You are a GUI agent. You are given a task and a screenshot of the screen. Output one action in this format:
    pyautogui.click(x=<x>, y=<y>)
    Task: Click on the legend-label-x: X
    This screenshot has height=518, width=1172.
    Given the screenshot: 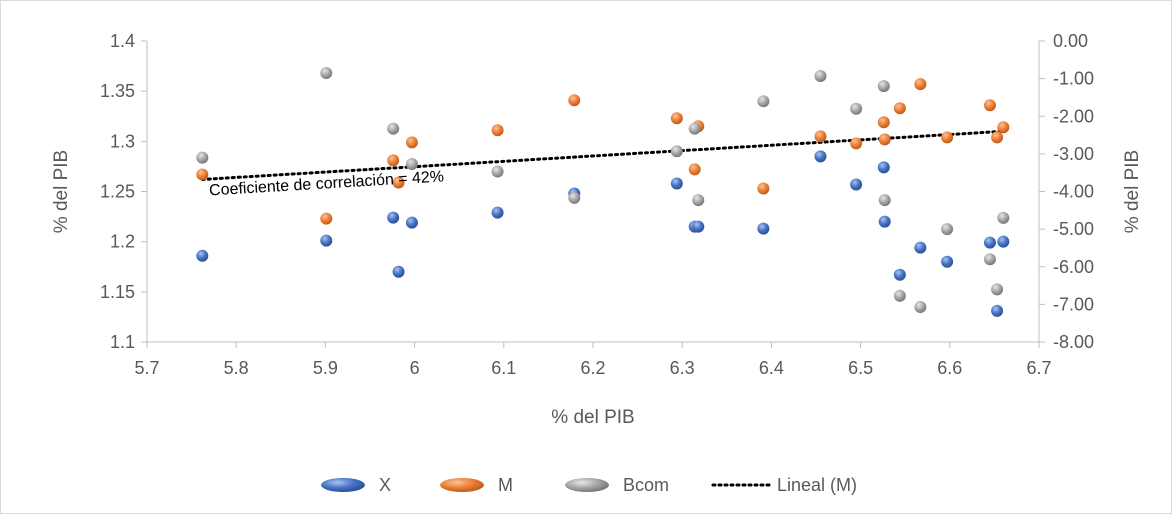 What is the action you would take?
    pyautogui.click(x=385, y=485)
    